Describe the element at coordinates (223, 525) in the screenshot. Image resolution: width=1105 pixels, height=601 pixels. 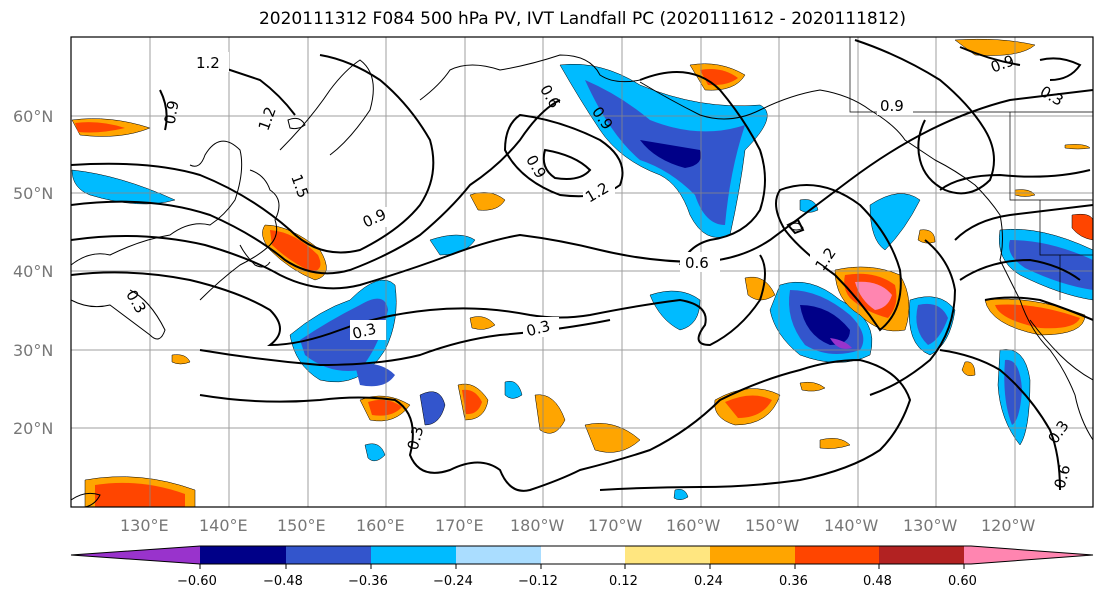
I see `lon-label: 140°E` at that location.